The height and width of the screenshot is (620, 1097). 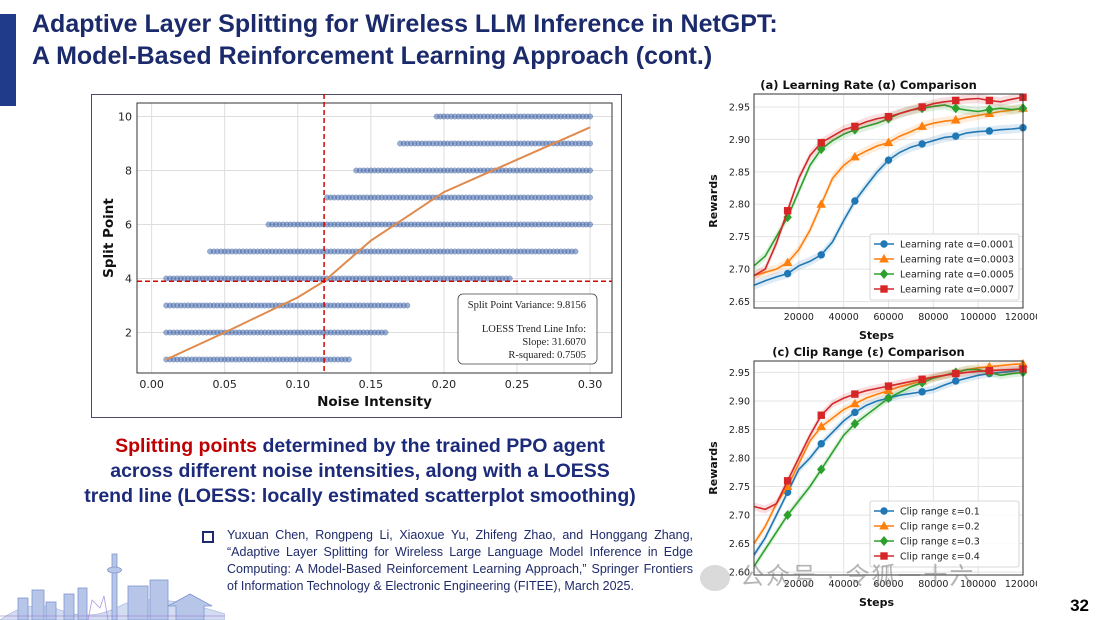 What do you see at coordinates (1079, 605) in the screenshot?
I see `page-number: 32` at bounding box center [1079, 605].